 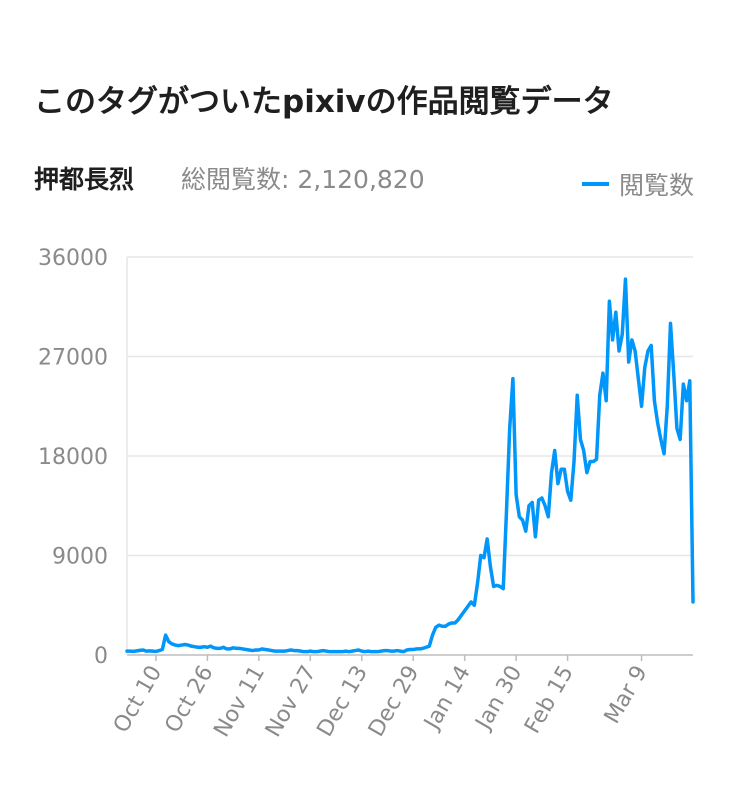 I want to click on y-tick-label: 18000, so click(x=73, y=457).